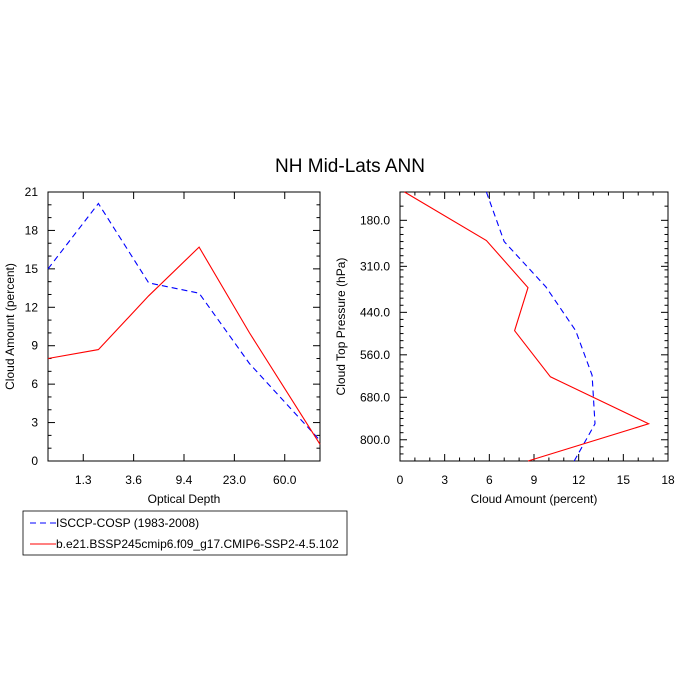 The image size is (700, 700). I want to click on y-tick-label: 180.0, so click(375, 220).